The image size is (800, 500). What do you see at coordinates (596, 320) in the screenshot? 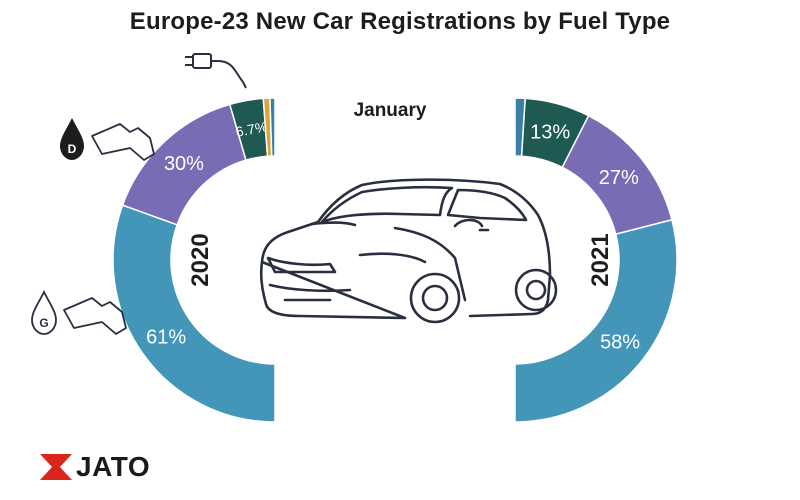
I see `donut-slice-2021-petrol` at bounding box center [596, 320].